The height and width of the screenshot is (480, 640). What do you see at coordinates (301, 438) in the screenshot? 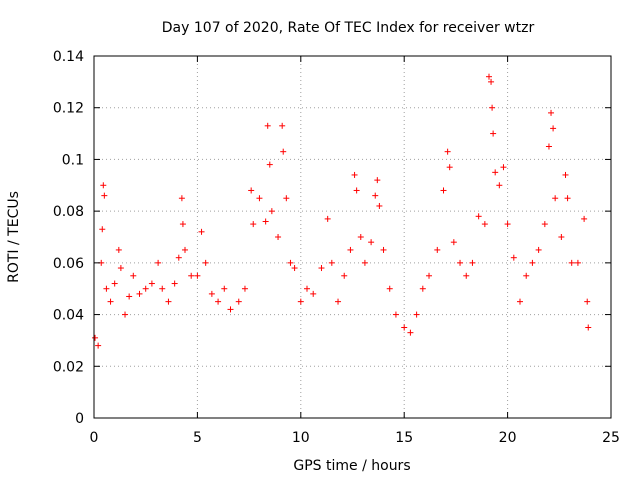
I see `x-tick-label: 10` at bounding box center [301, 438].